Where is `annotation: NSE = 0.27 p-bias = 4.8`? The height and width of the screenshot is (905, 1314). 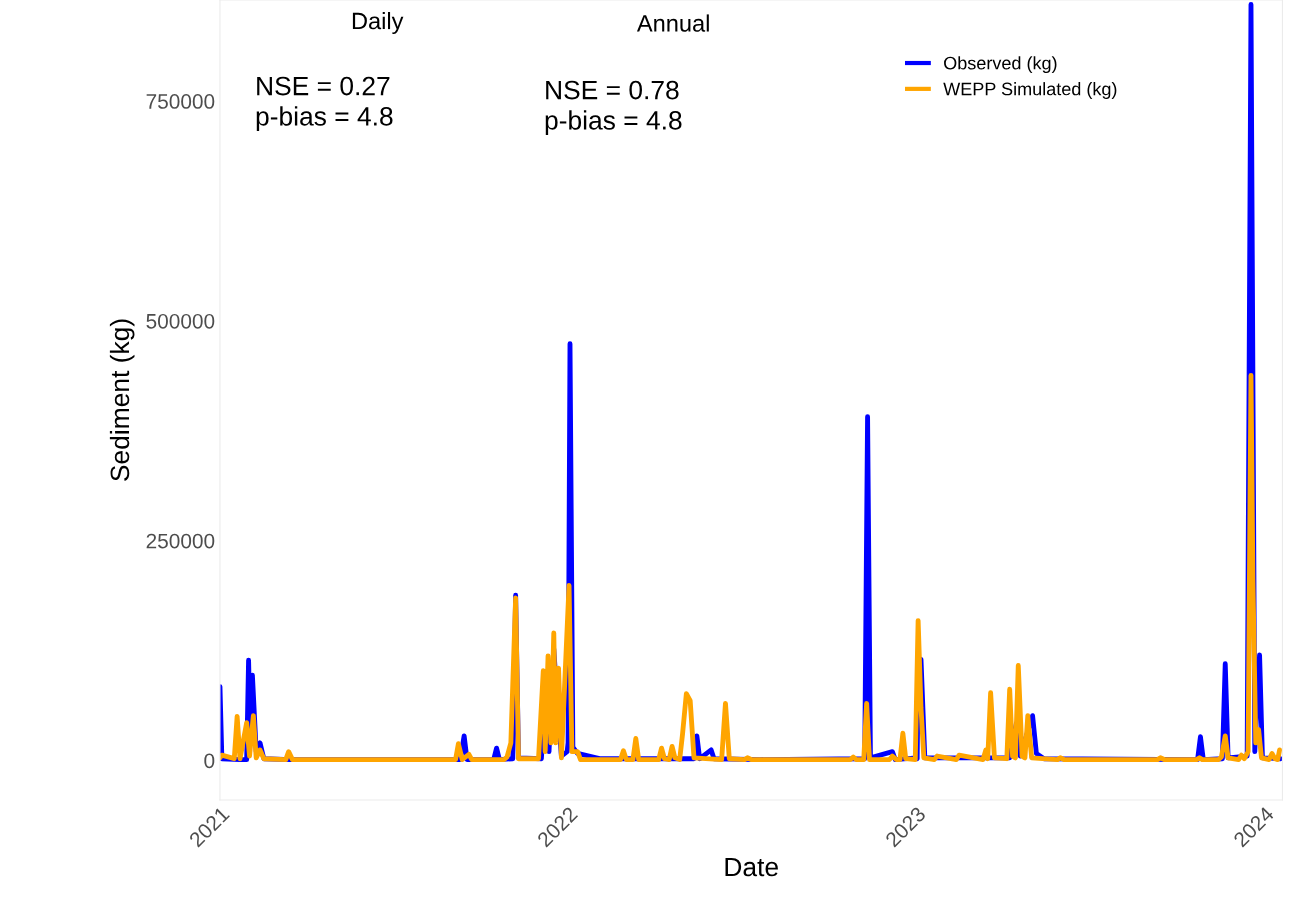
annotation: NSE = 0.27 p-bias = 4.8 is located at coordinates (324, 103).